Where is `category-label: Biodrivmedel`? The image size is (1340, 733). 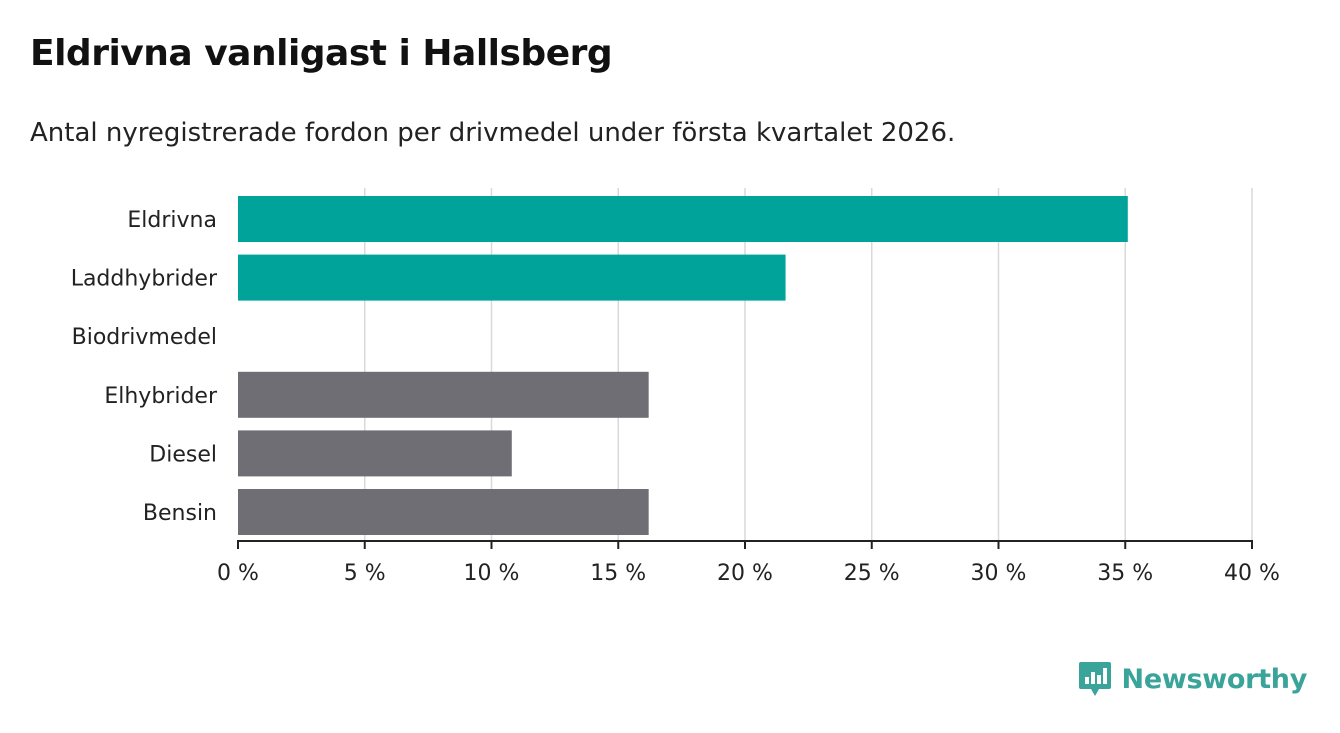
category-label: Biodrivmedel is located at coordinates (144, 337).